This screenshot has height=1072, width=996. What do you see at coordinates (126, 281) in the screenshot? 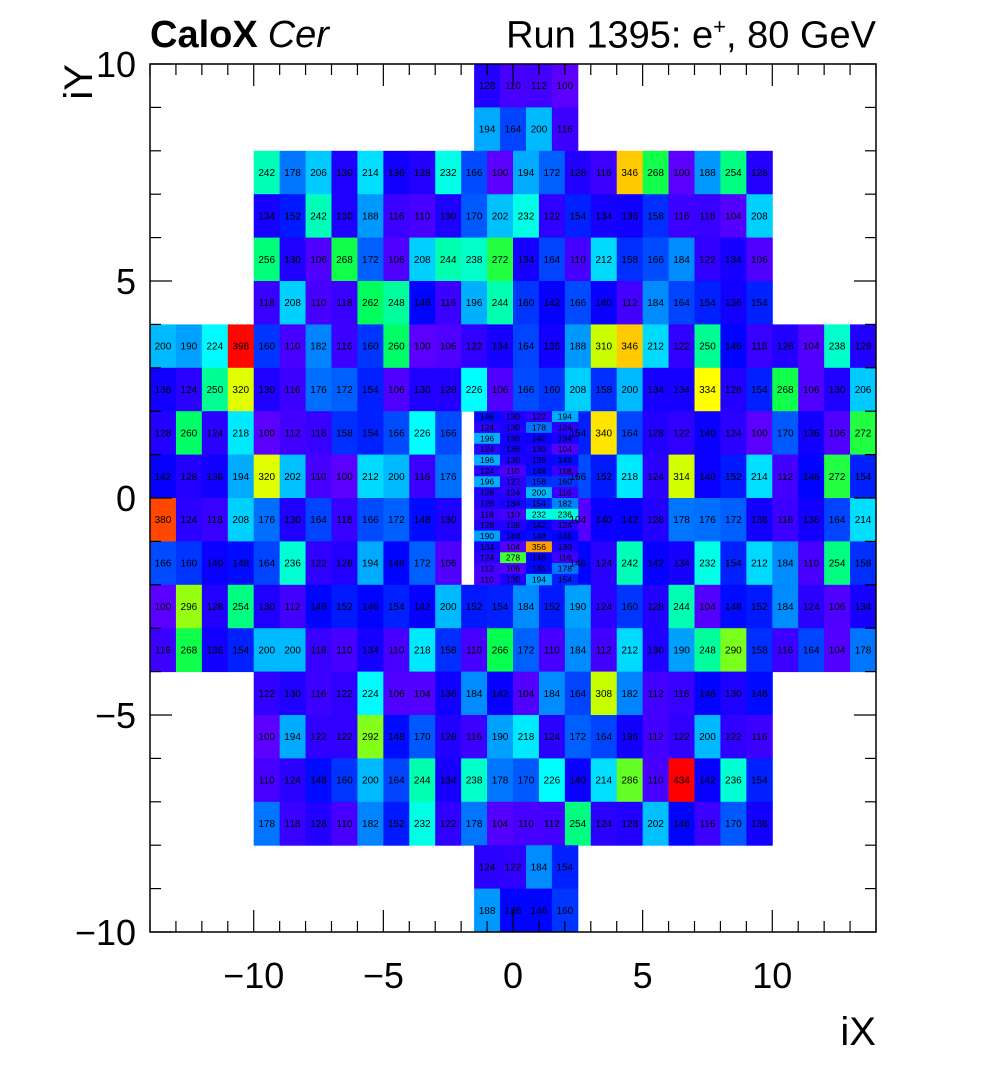
I see `y-tick-label: 5` at bounding box center [126, 281].